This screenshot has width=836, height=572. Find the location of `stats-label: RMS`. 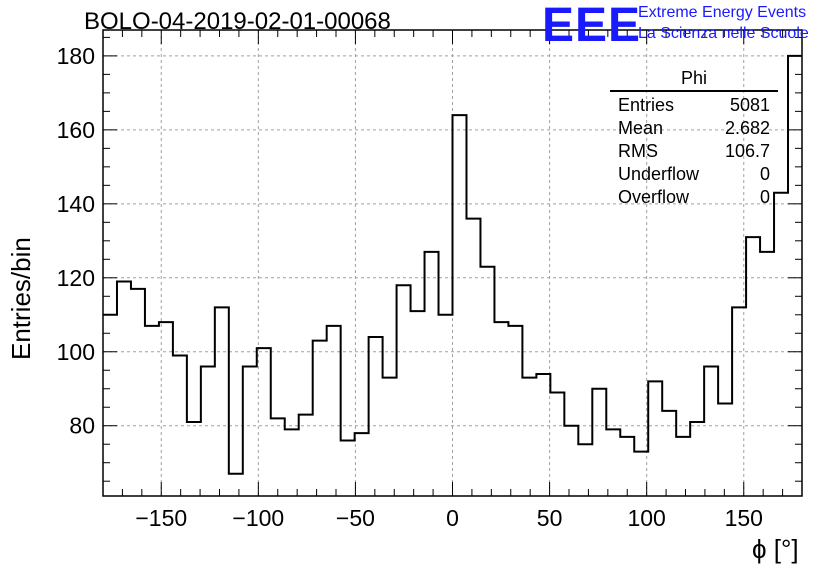

stats-label: RMS is located at coordinates (638, 151).